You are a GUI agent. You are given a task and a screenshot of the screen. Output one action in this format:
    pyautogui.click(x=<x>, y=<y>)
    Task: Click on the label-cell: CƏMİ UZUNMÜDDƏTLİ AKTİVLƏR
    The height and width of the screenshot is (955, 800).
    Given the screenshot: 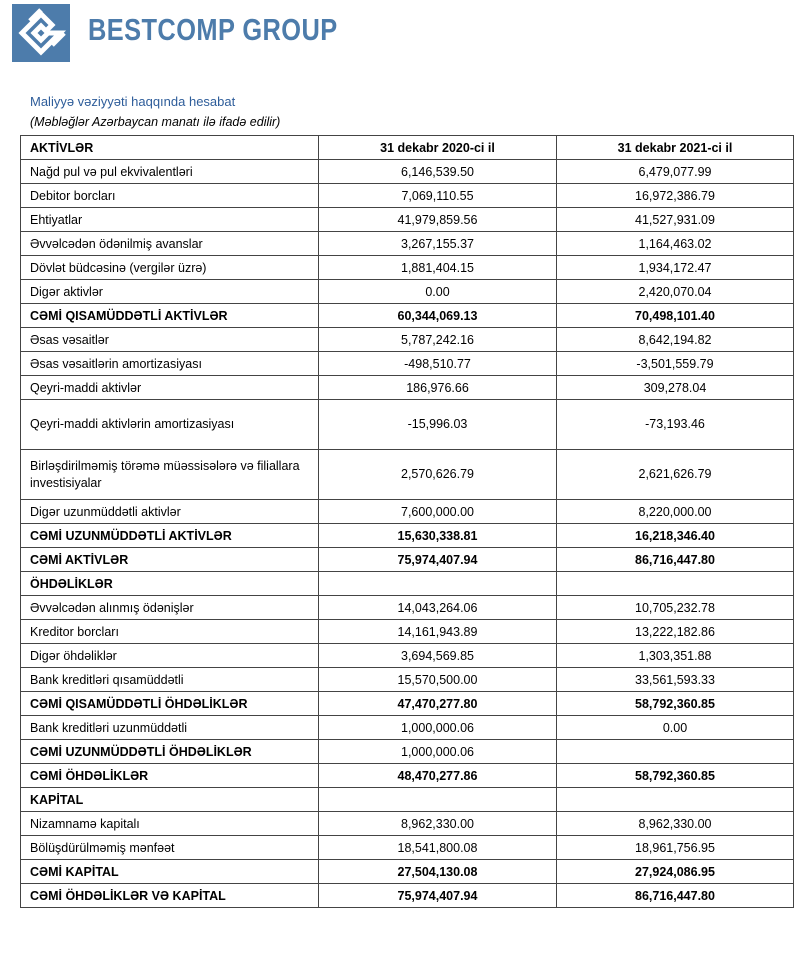 What is the action you would take?
    pyautogui.click(x=169, y=535)
    